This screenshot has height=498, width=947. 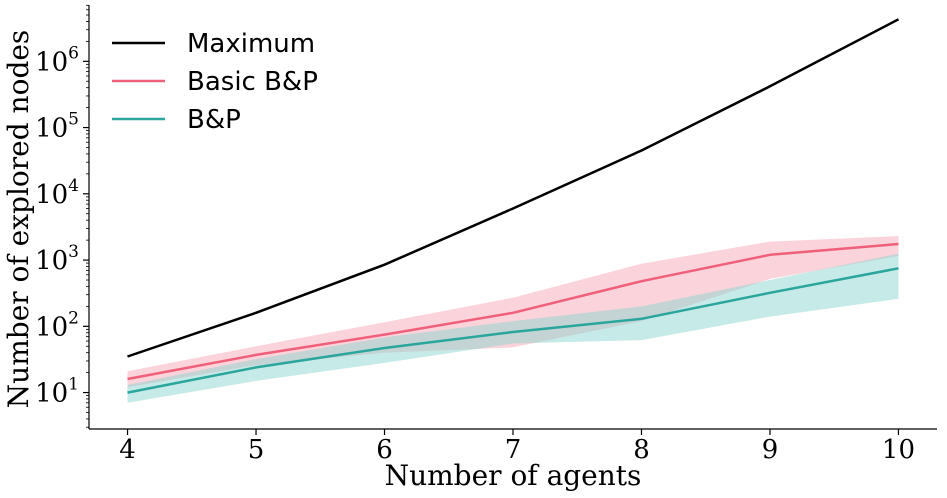 What do you see at coordinates (127, 450) in the screenshot?
I see `x-tick-label-0: 4` at bounding box center [127, 450].